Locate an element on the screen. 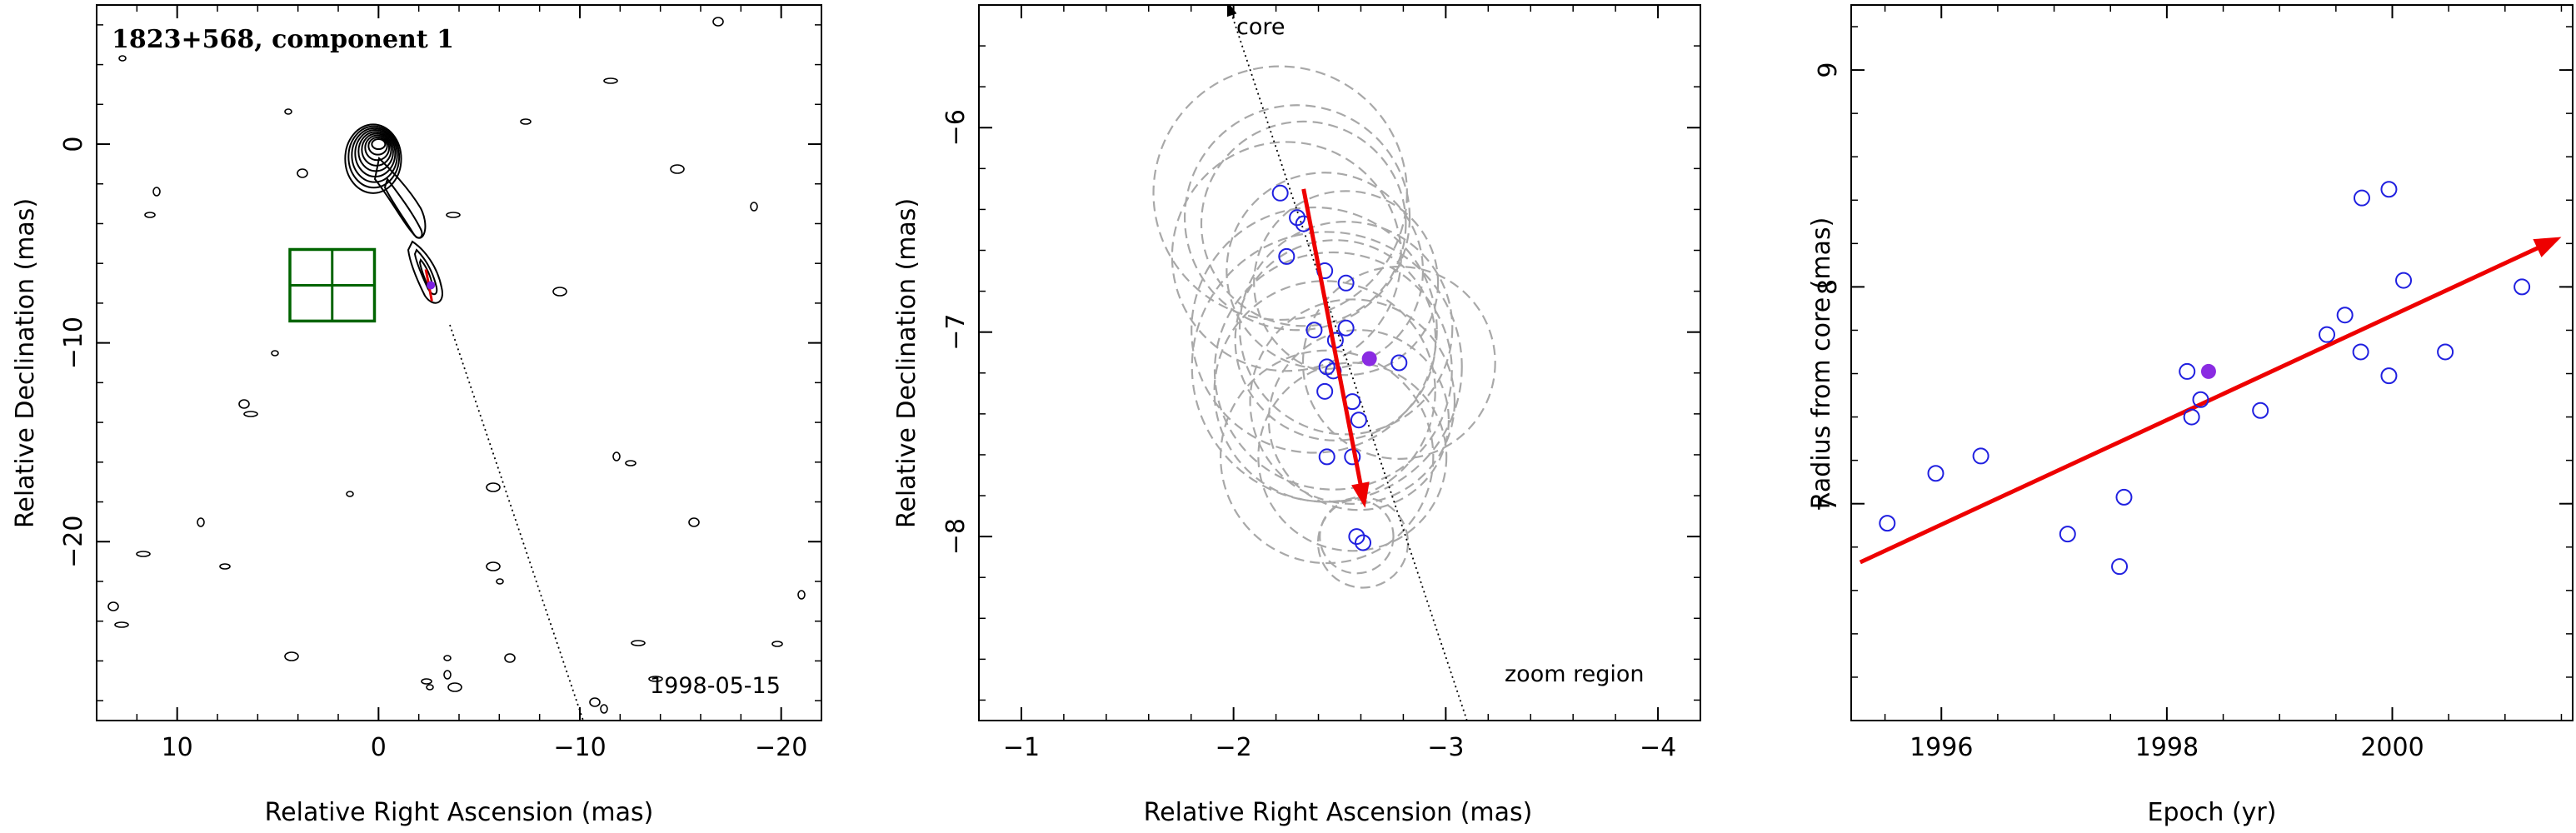 The width and height of the screenshot is (2576, 833). core-annotation: core is located at coordinates (1260, 27).